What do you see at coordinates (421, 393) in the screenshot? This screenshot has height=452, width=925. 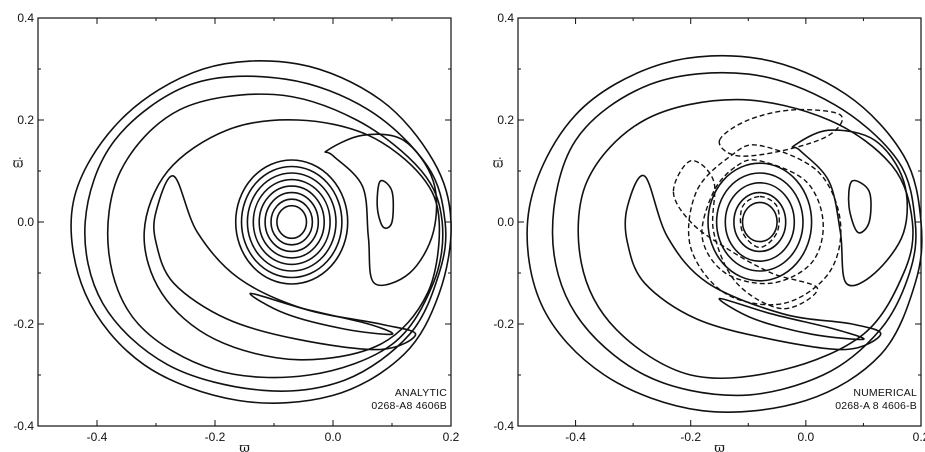 I see `annotation-line: ANALYTIC` at bounding box center [421, 393].